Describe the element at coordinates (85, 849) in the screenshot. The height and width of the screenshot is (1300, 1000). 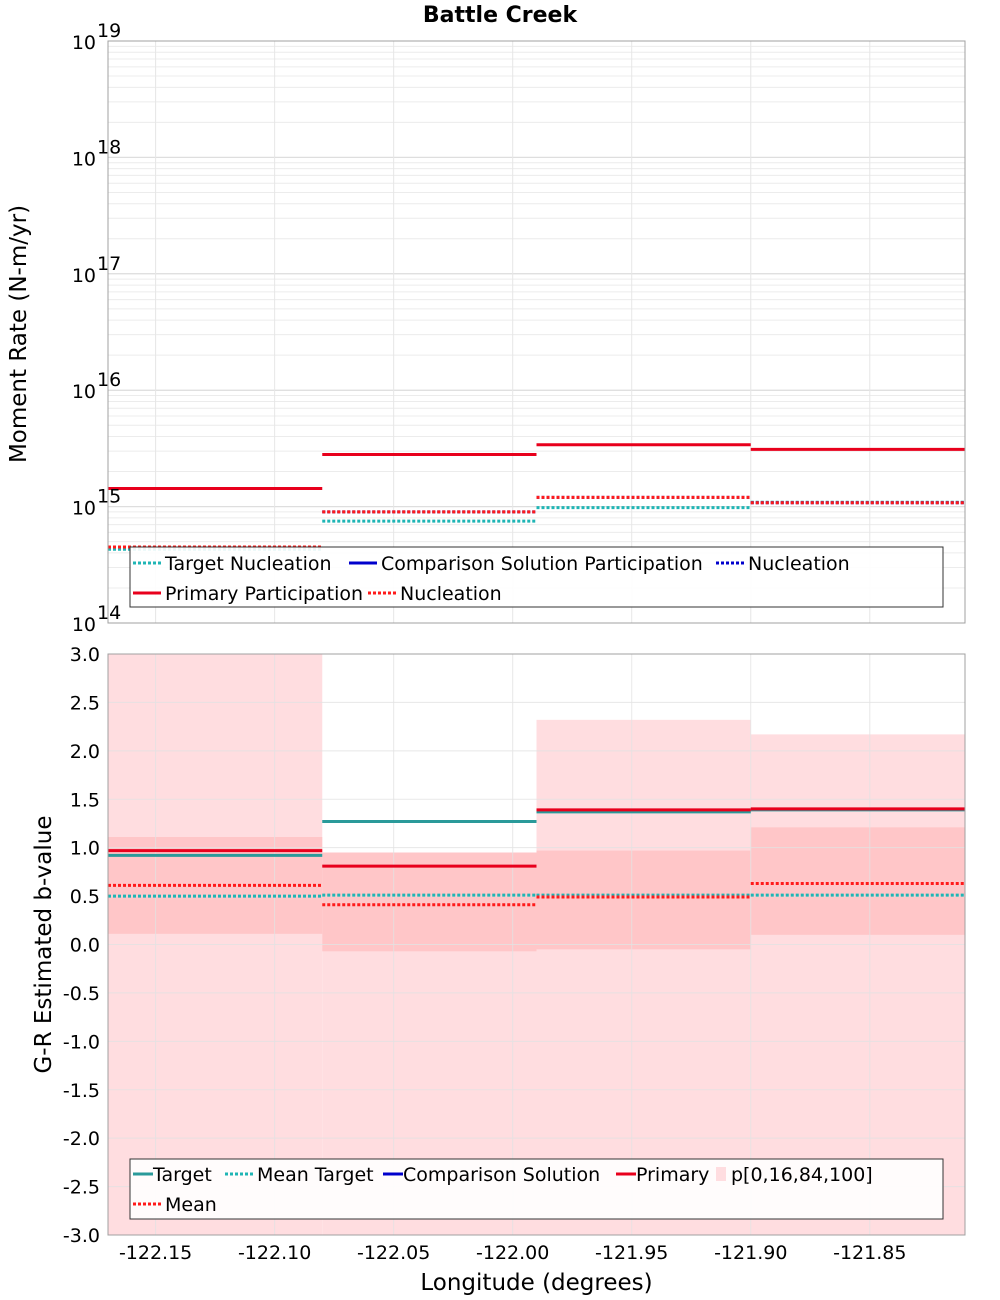
I see `y-tick-label: 1.0` at that location.